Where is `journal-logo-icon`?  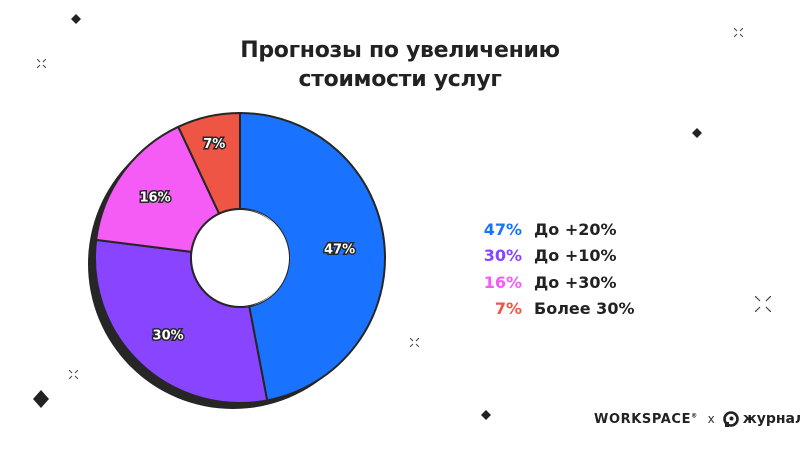 journal-logo-icon is located at coordinates (730, 419).